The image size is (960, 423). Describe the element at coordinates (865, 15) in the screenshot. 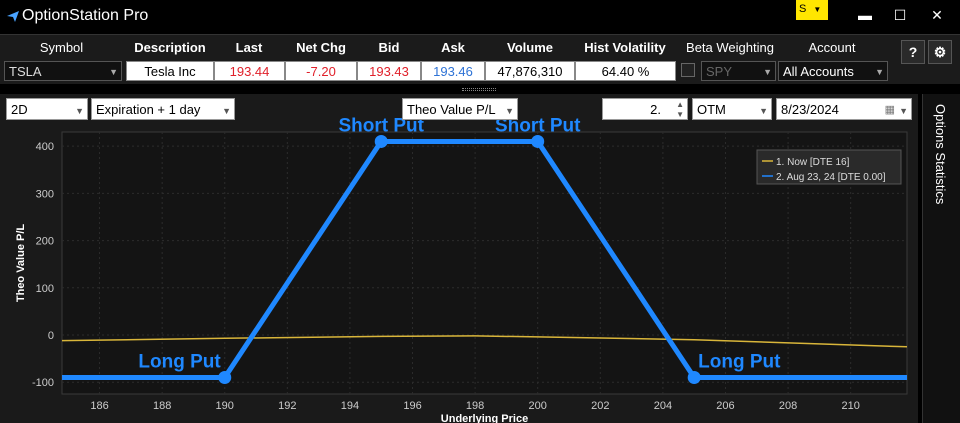

I see `minimize-button: ▬` at that location.